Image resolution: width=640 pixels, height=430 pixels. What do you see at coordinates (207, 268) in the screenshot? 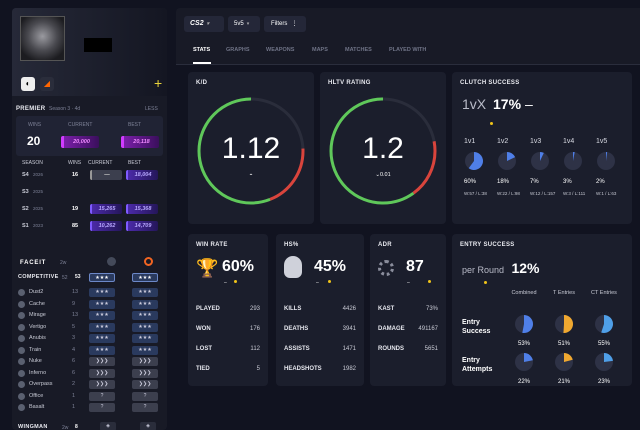
I see `trophy-icon: 🏆` at bounding box center [207, 268].